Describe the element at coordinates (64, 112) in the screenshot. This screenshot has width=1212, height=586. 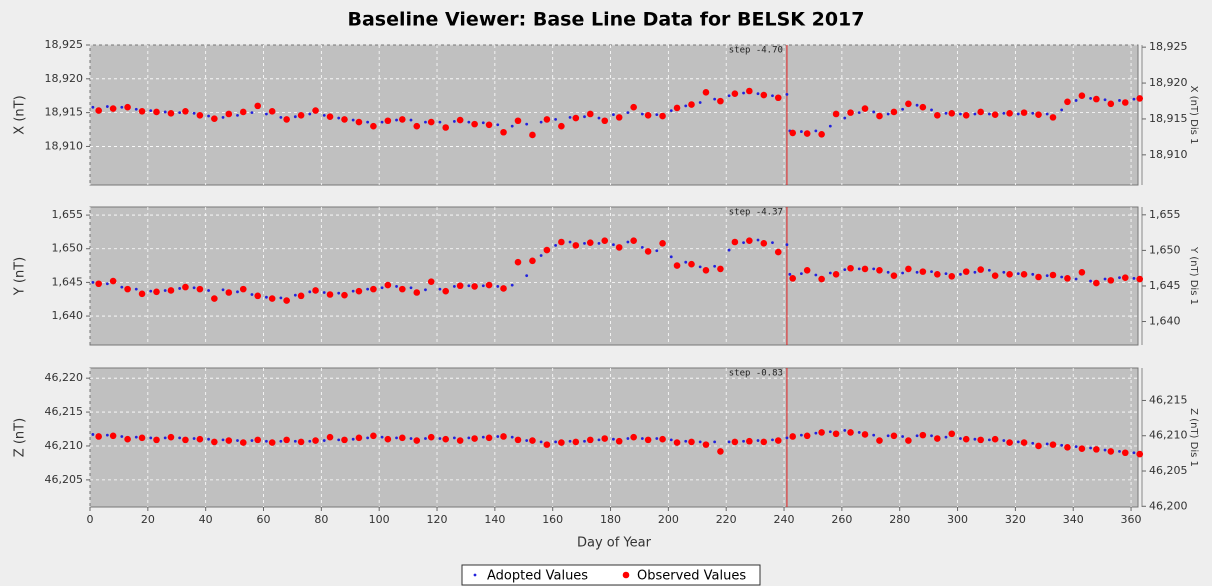
I see `y-tick-label: 18,915` at that location.